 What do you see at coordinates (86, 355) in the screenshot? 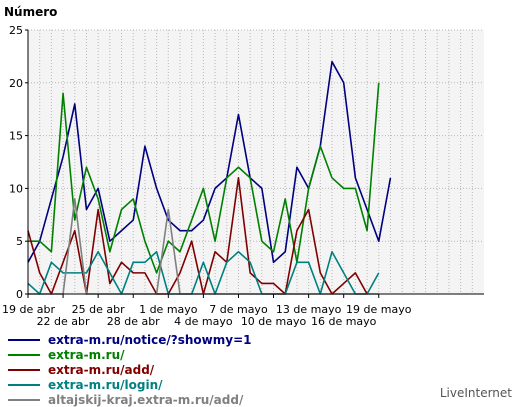
I see `legend-label: extra-m.ru/` at bounding box center [86, 355].